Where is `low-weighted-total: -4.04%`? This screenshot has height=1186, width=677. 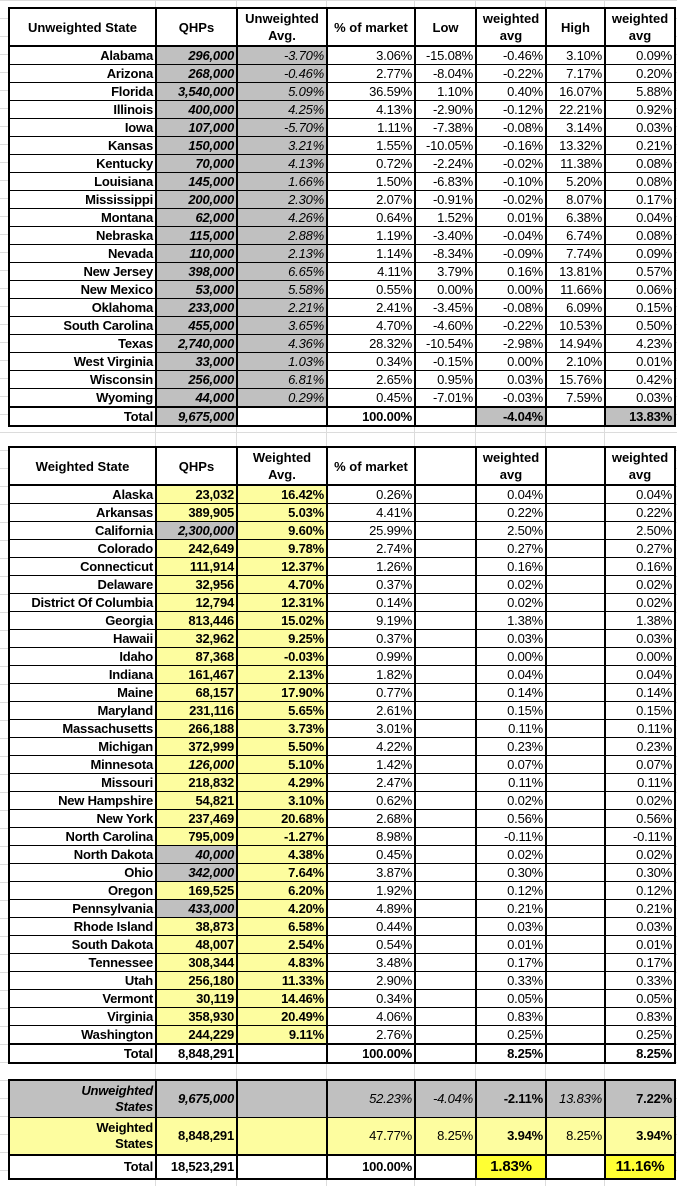
low-weighted-total: -4.04% is located at coordinates (511, 416).